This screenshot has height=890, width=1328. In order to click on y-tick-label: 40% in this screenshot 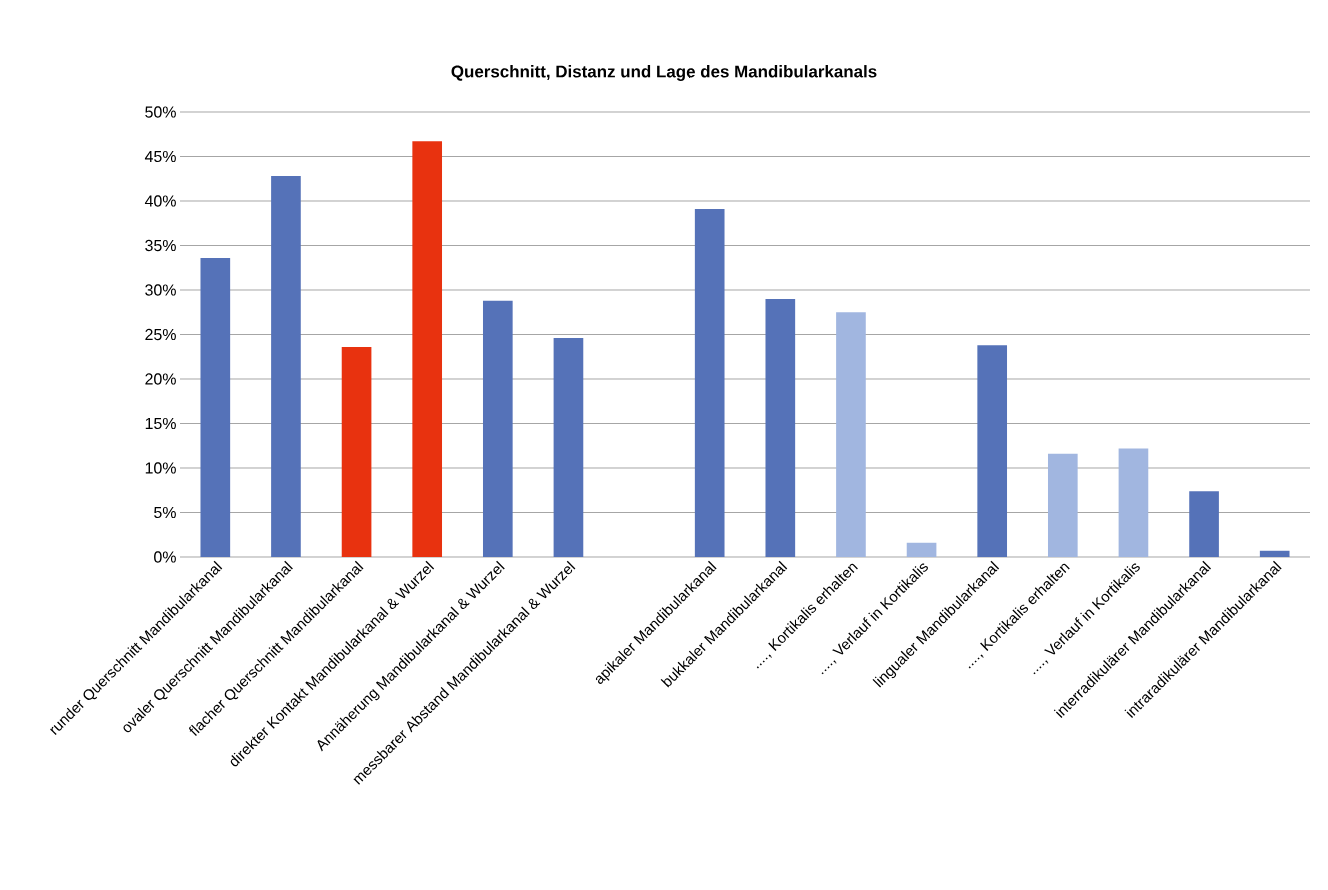, I will do `click(160, 201)`.